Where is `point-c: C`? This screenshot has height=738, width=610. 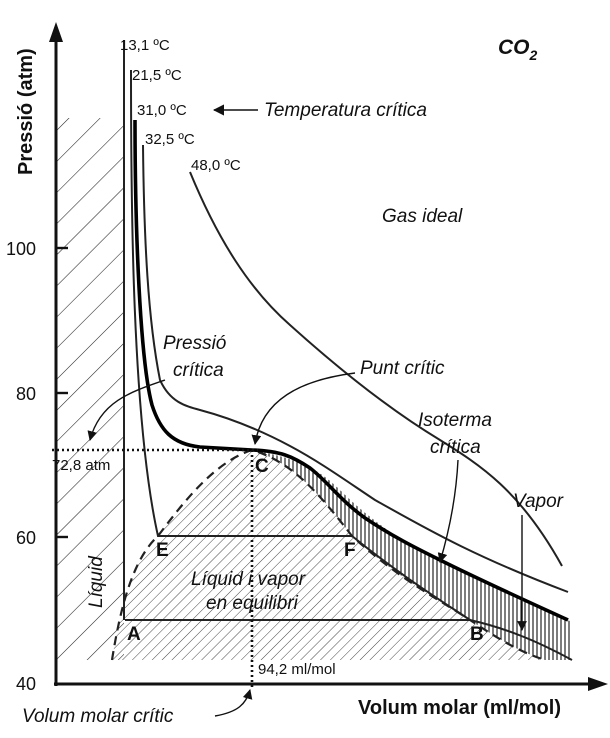
point-c: C is located at coordinates (262, 466).